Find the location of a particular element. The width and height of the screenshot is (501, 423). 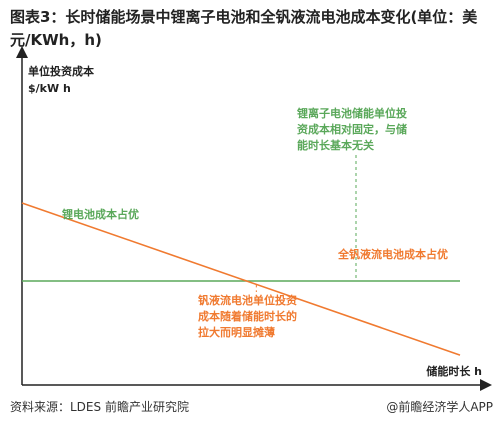

vanadium-note-line: 拉大而明显摊薄 is located at coordinates (236, 332).